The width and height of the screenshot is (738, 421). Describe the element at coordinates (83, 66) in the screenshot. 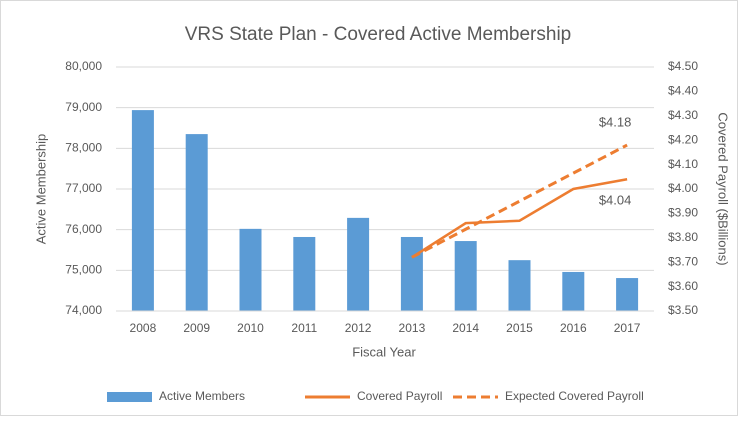

I see `y-tick-label: 80,000` at that location.